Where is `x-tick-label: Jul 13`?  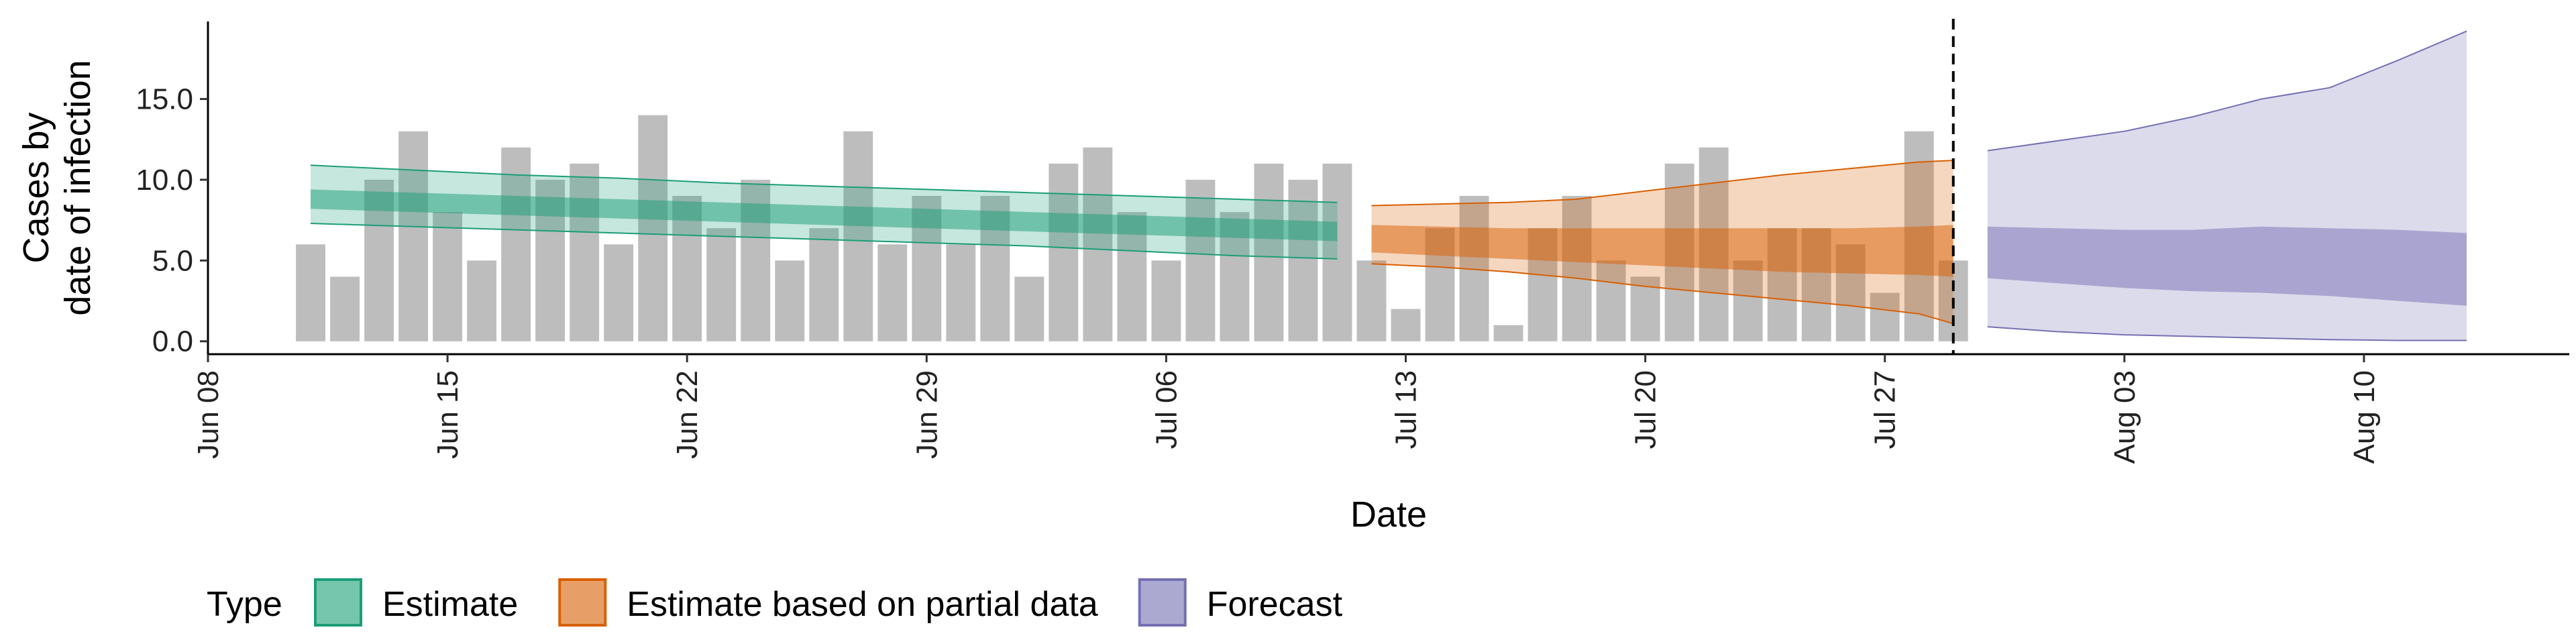
x-tick-label: Jul 13 is located at coordinates (1406, 409).